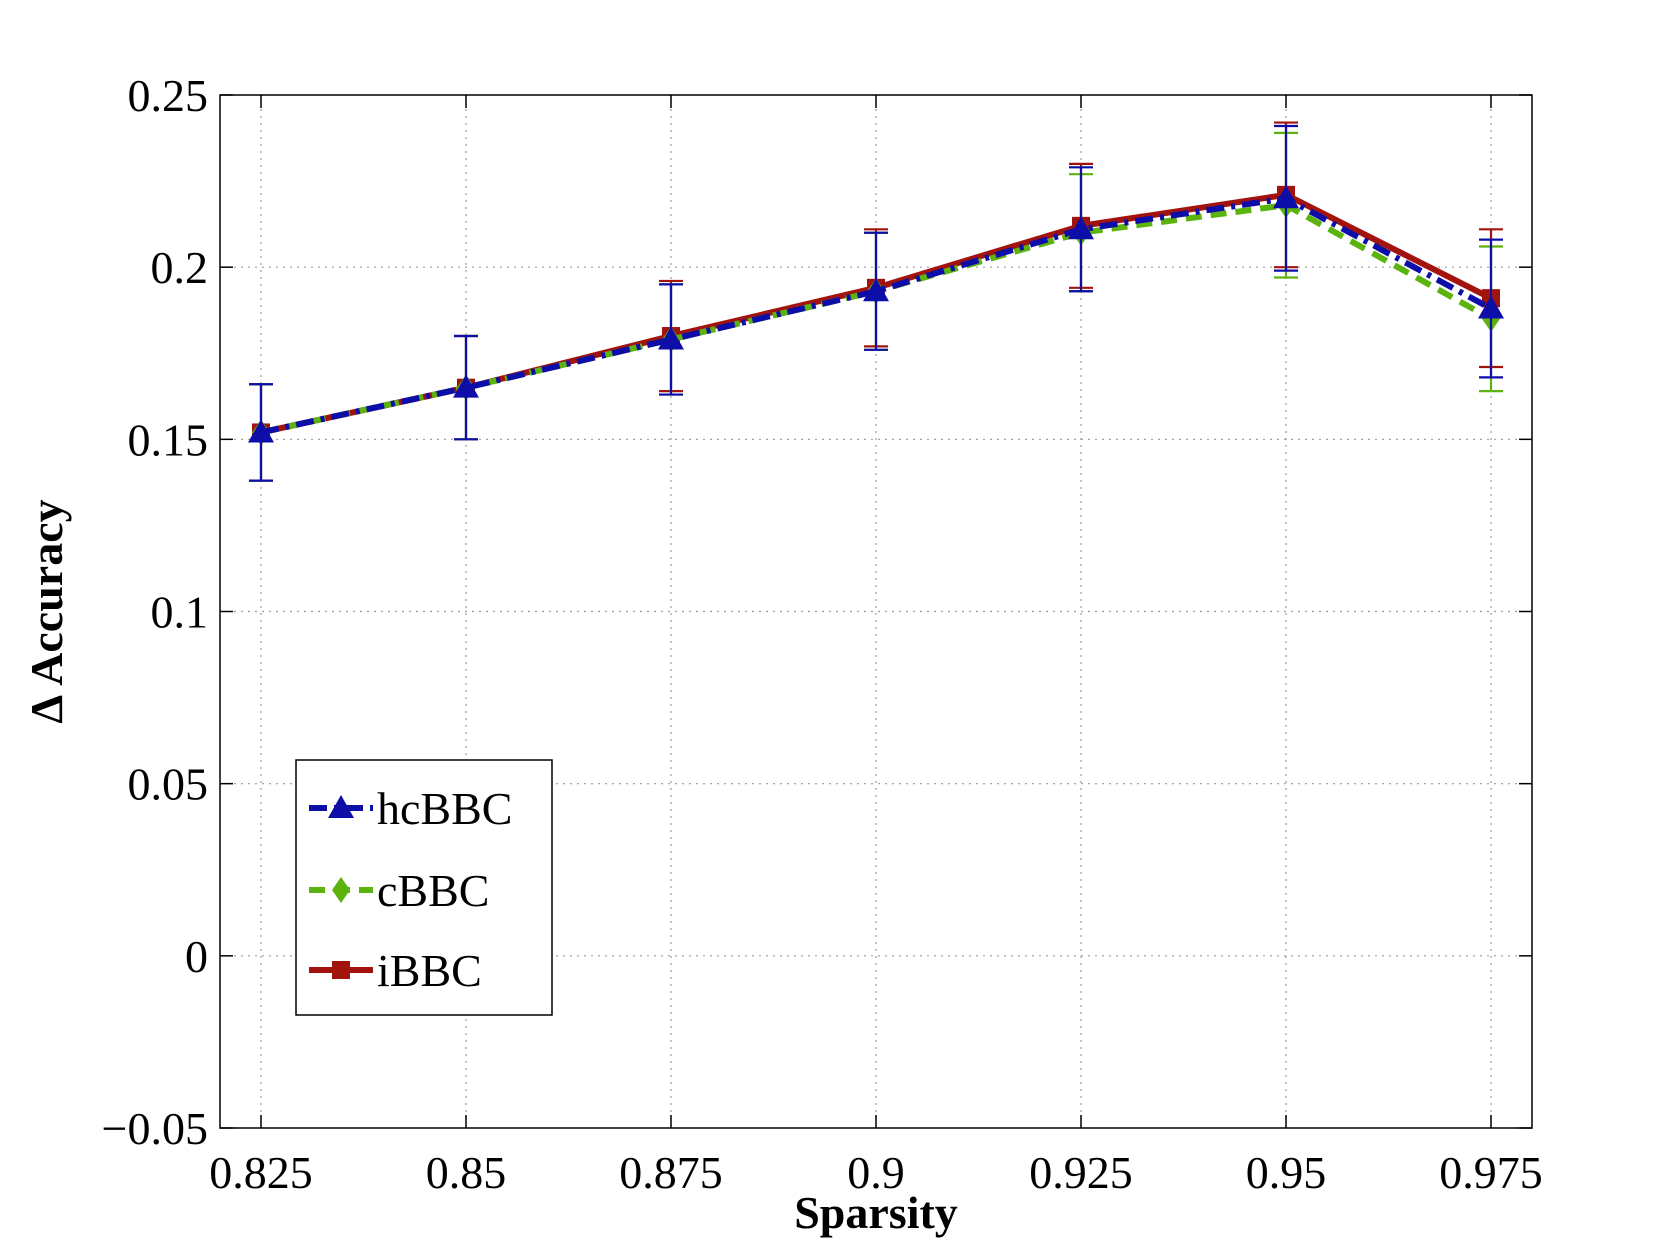 The height and width of the screenshot is (1255, 1666). What do you see at coordinates (168, 784) in the screenshot?
I see `y-tick-label: 0.05` at bounding box center [168, 784].